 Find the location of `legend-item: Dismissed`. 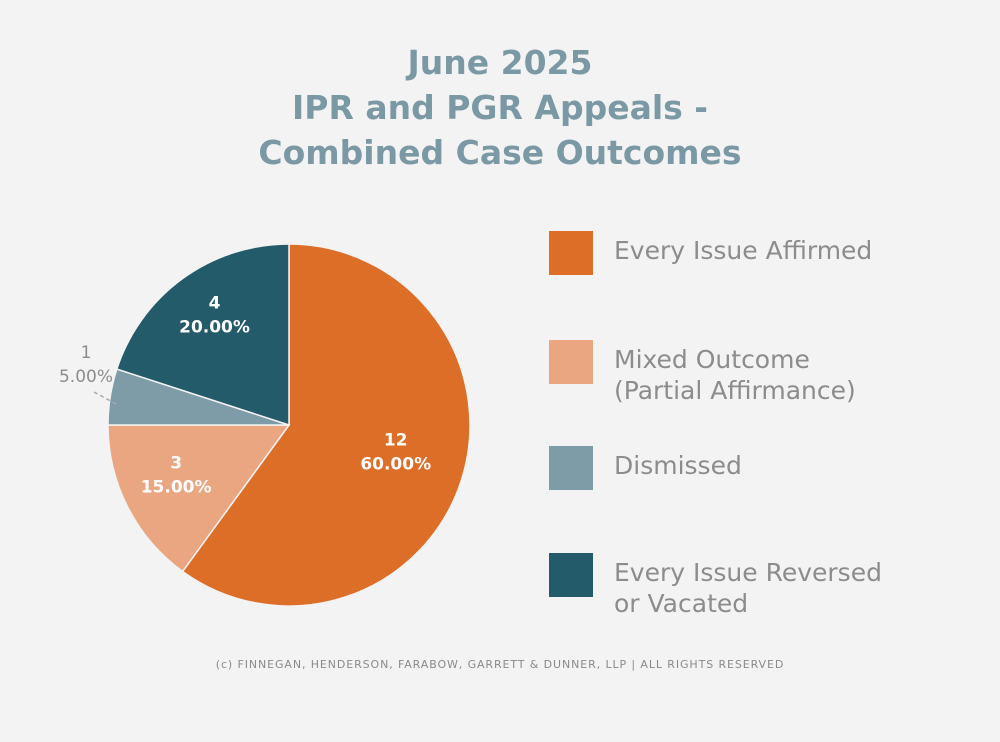

legend-item: Dismissed is located at coordinates (731, 468).